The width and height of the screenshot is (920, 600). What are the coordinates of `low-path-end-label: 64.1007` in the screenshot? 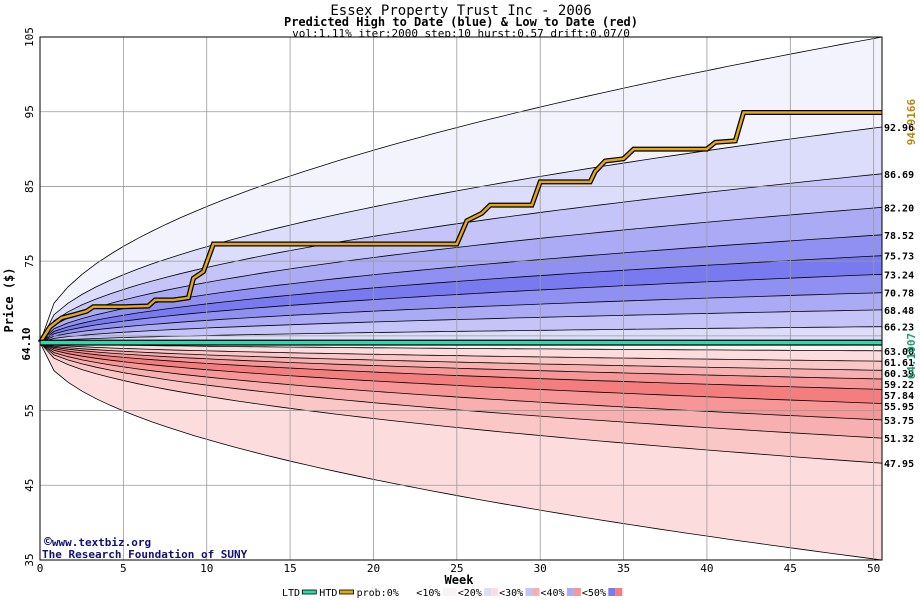 It's located at (911, 356).